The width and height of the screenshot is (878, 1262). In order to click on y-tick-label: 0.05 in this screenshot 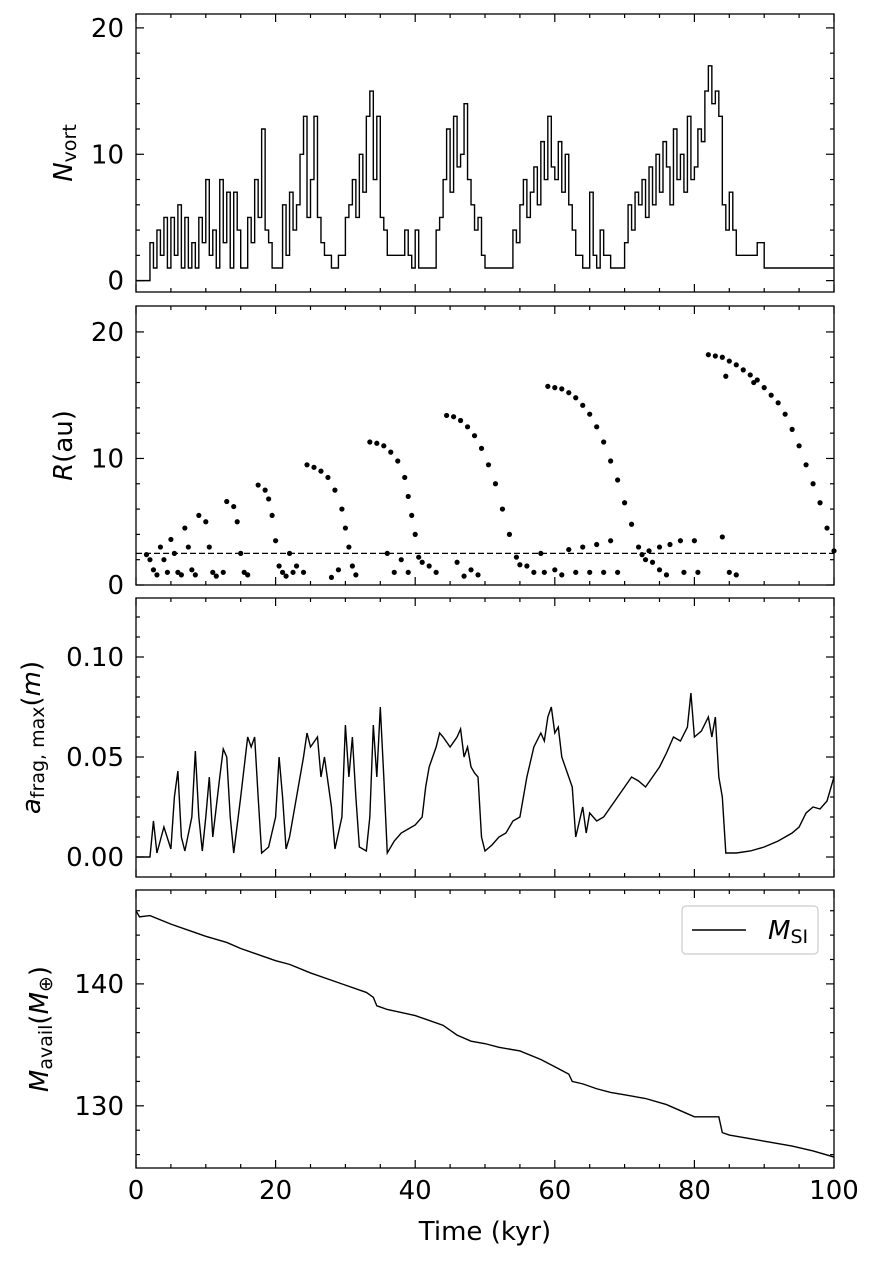, I will do `click(95, 758)`.